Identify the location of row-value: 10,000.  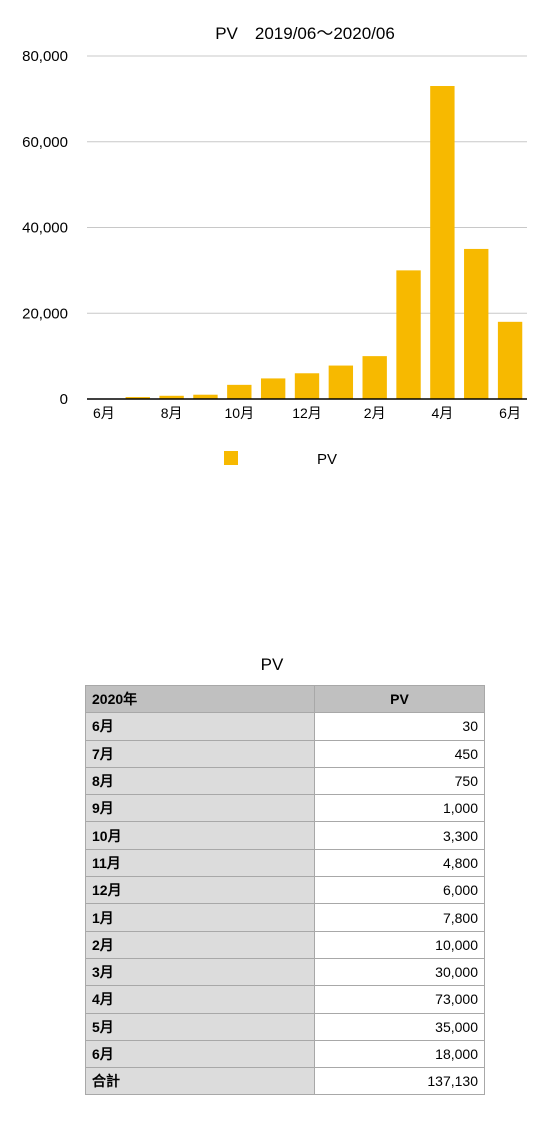
(399, 944).